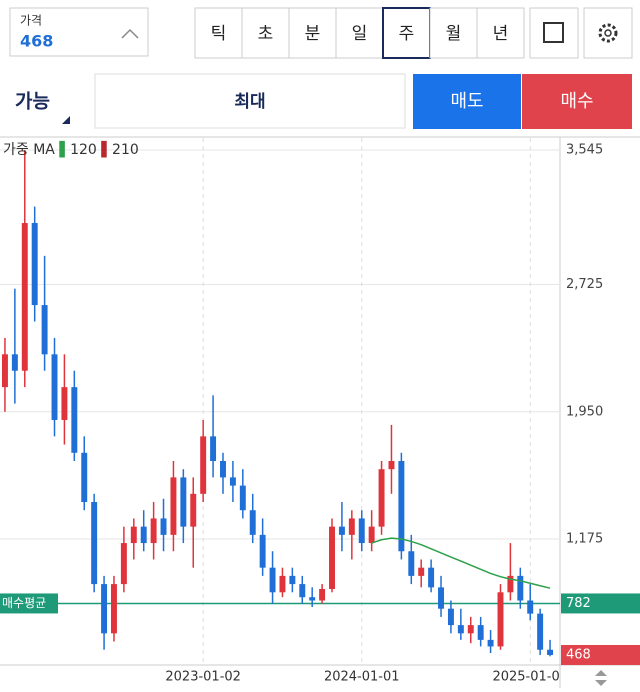 The height and width of the screenshot is (692, 640). I want to click on mode: 가능, so click(32, 102).